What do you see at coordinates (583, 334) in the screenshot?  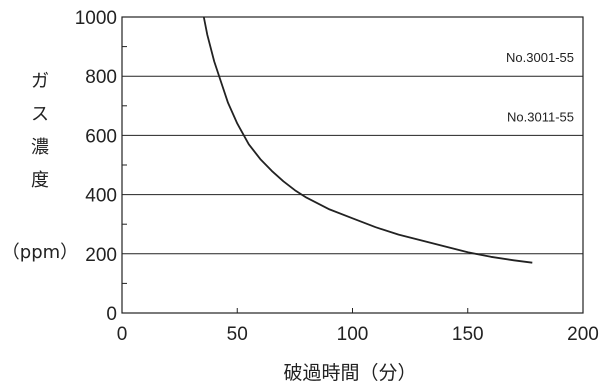 I see `x-tick-label: 200` at bounding box center [583, 334].